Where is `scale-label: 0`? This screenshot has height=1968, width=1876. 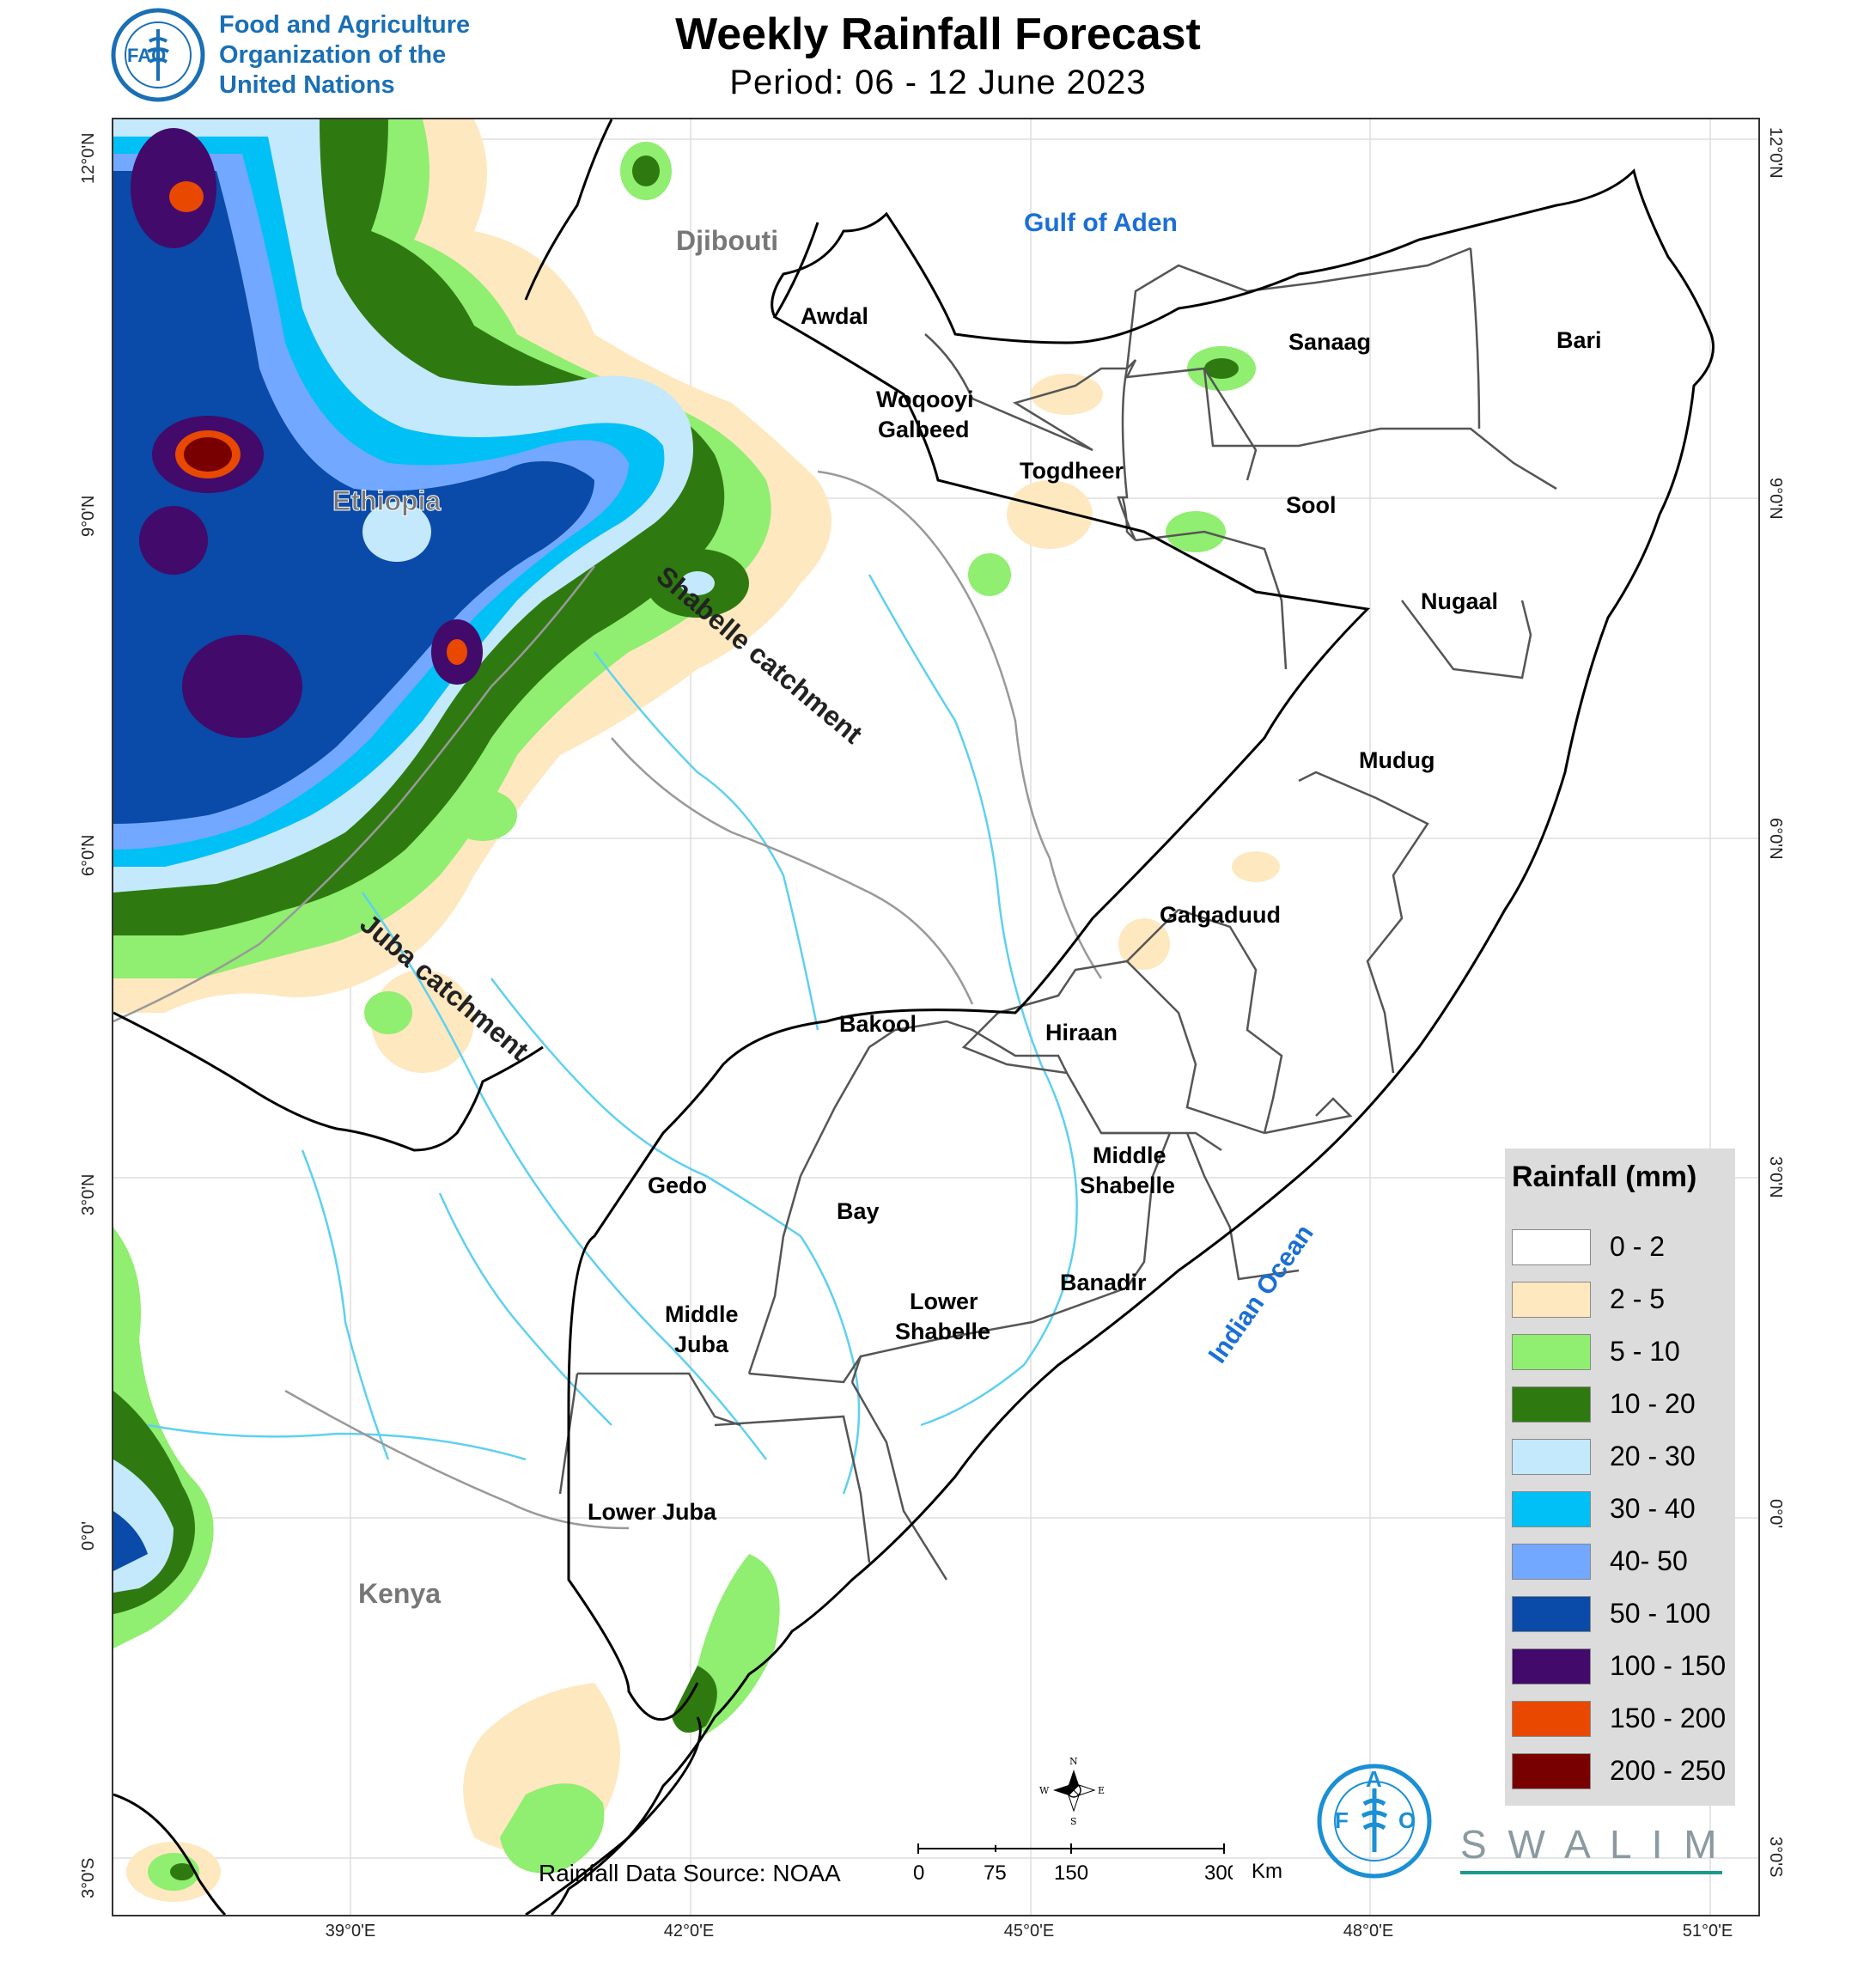
scale-label: 0 is located at coordinates (918, 1873).